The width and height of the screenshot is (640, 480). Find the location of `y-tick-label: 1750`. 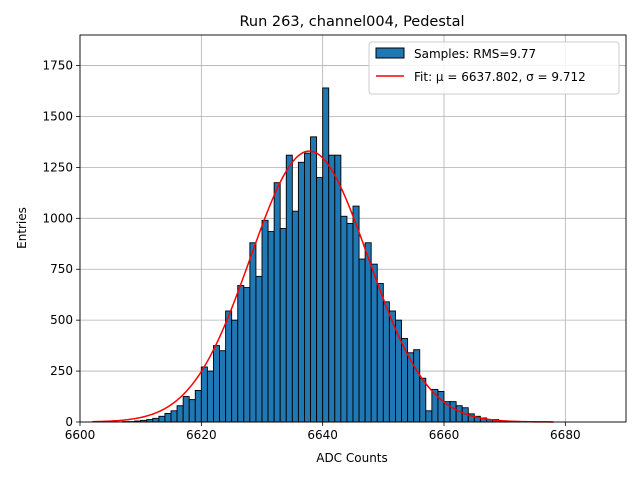

y-tick-label: 1750 is located at coordinates (57, 66).